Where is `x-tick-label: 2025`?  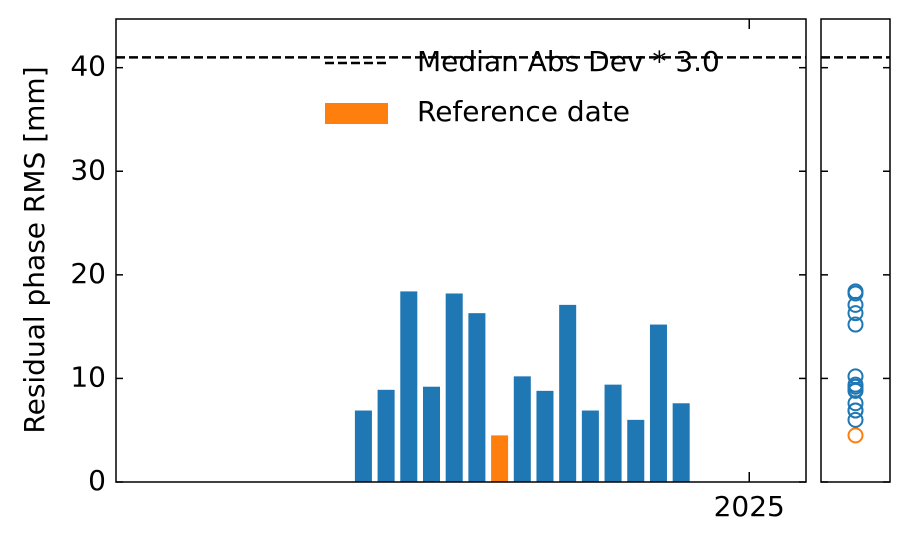 x-tick-label: 2025 is located at coordinates (749, 506).